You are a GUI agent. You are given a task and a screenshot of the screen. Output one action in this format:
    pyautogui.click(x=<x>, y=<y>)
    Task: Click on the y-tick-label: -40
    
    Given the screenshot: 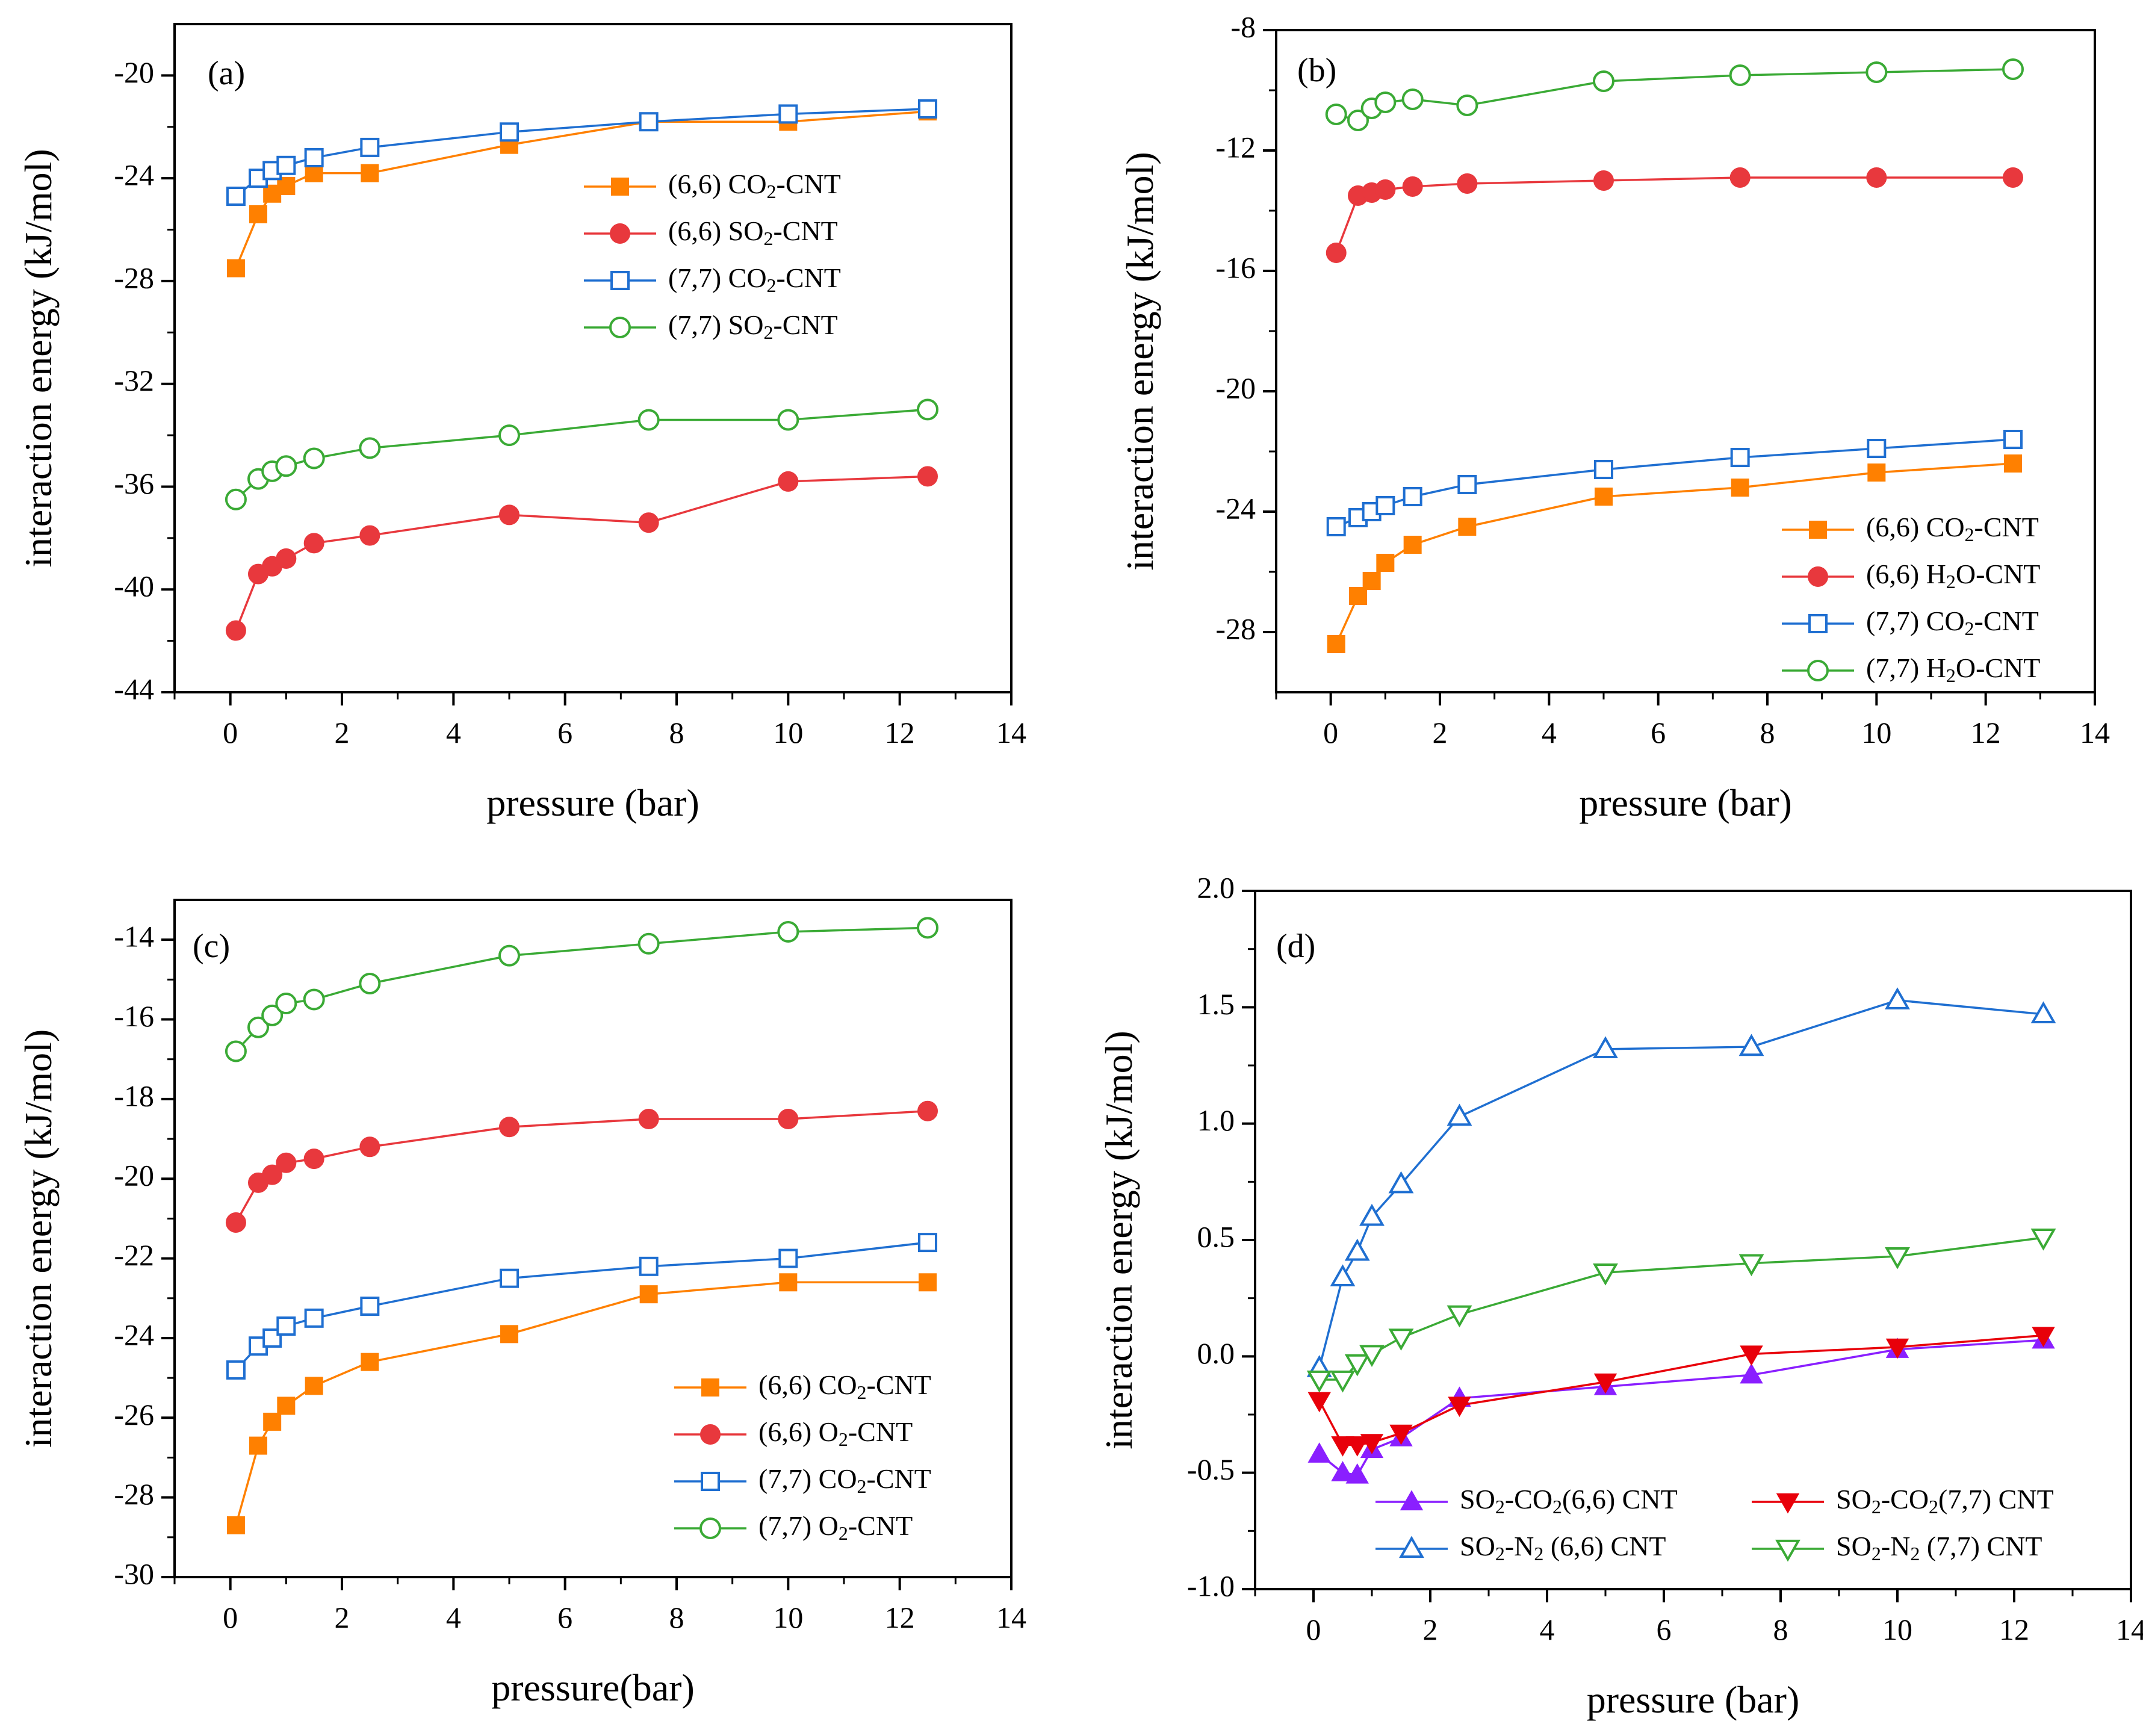 What is the action you would take?
    pyautogui.click(x=134, y=586)
    